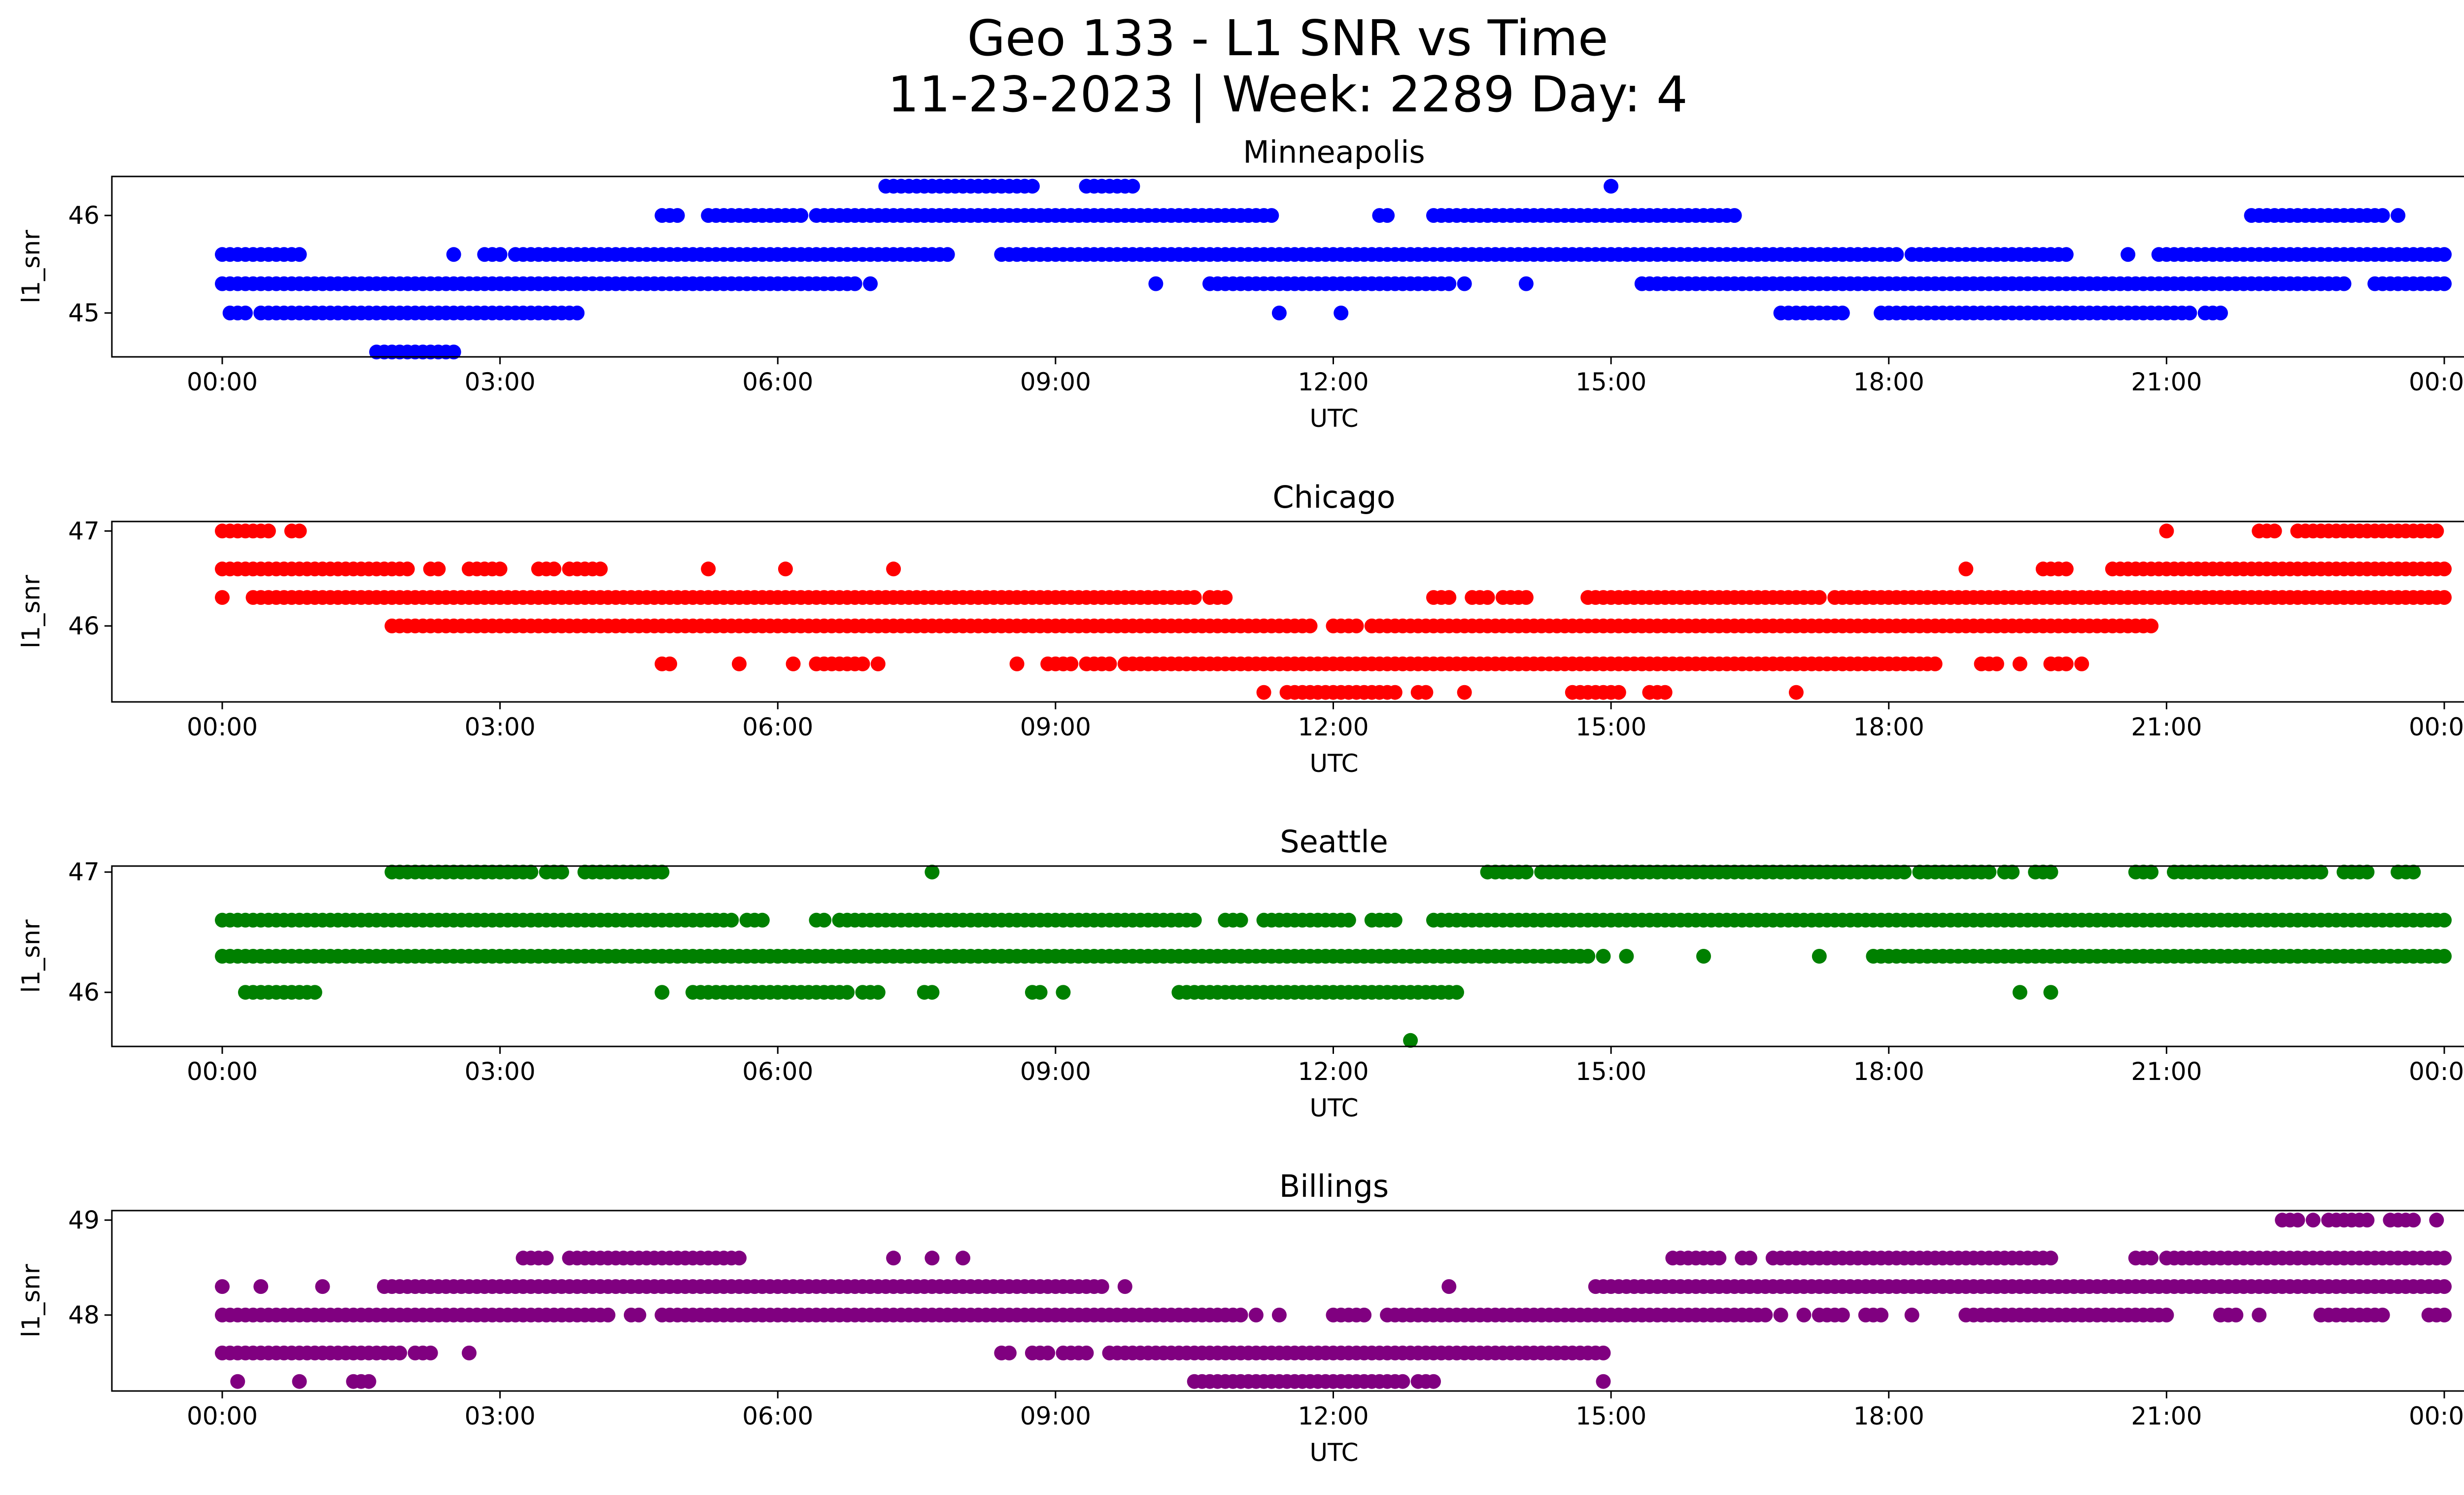  What do you see at coordinates (2166, 382) in the screenshot?
I see `x-tick-label: 21:00` at bounding box center [2166, 382].